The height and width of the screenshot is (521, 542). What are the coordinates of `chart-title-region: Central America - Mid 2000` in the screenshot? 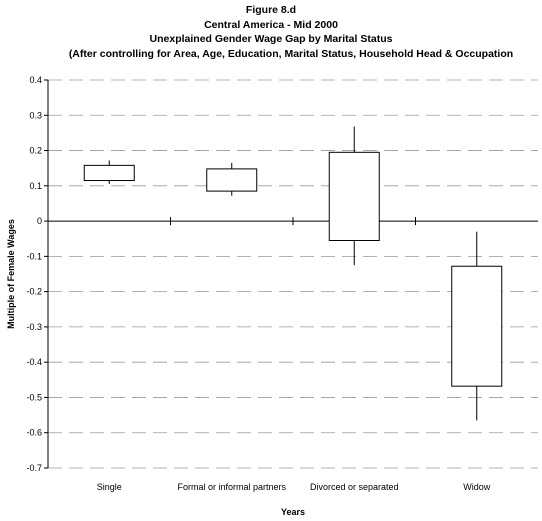 It's located at (271, 24).